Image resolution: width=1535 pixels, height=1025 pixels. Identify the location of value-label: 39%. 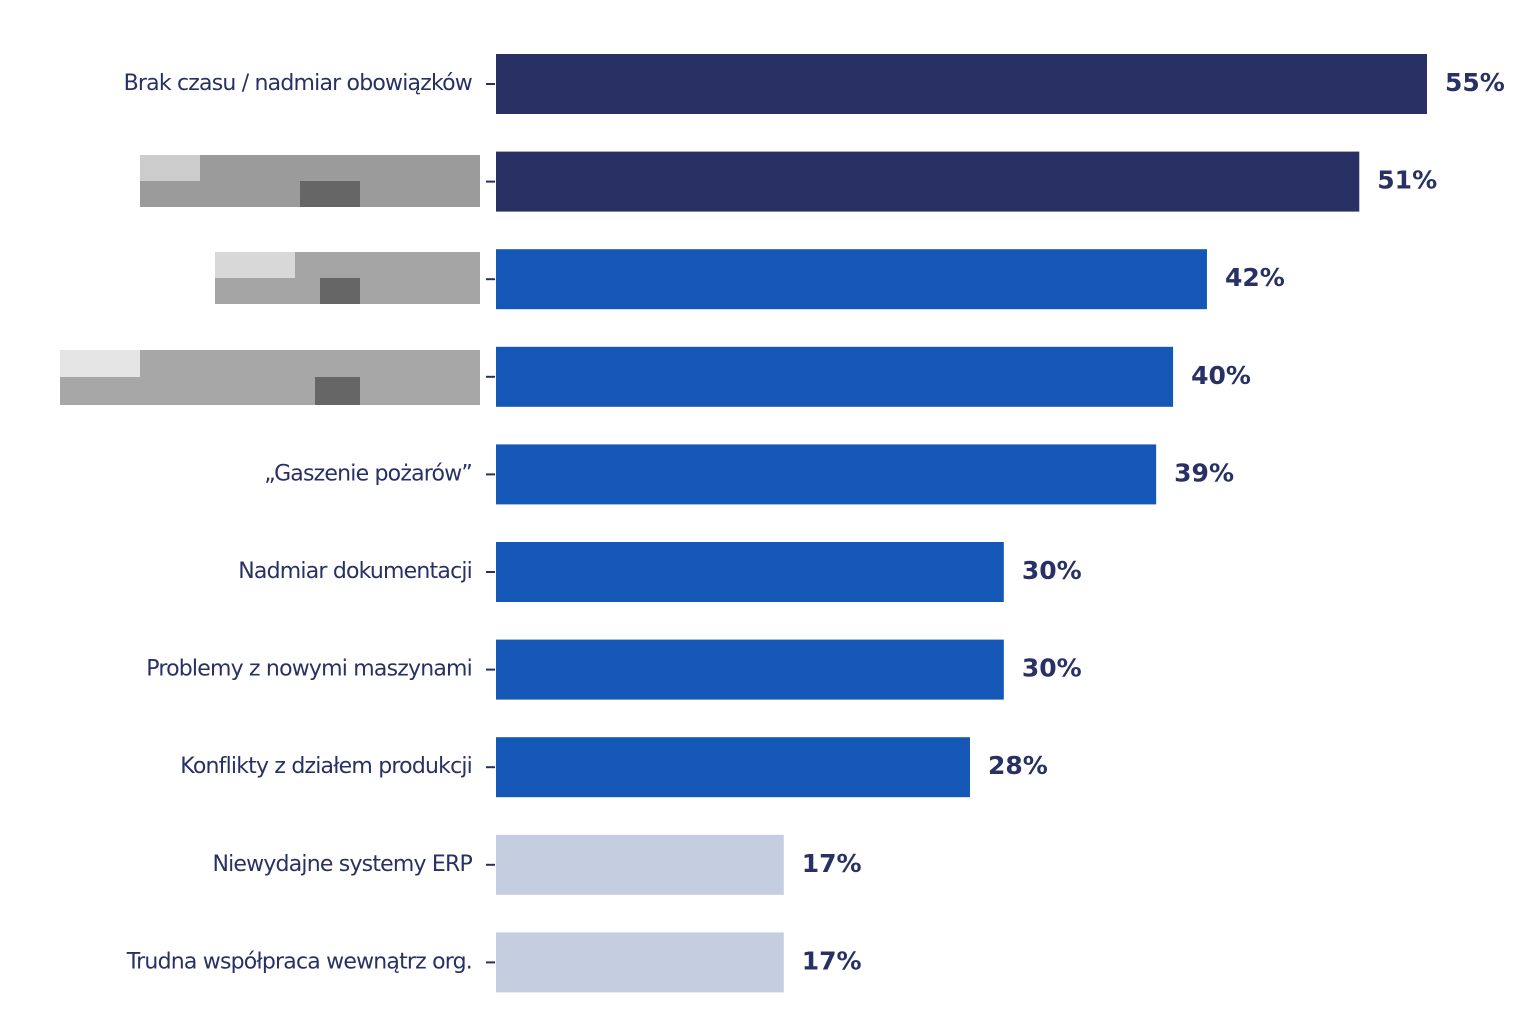
(1204, 472).